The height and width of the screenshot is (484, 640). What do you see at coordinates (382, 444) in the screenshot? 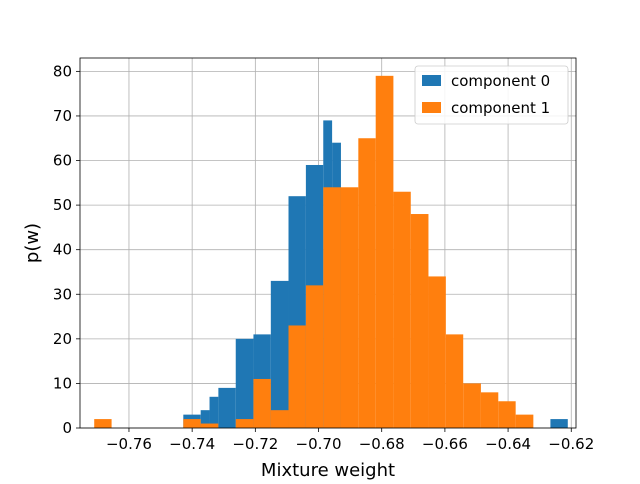
I see `x-tick-label: −0.68` at bounding box center [382, 444].